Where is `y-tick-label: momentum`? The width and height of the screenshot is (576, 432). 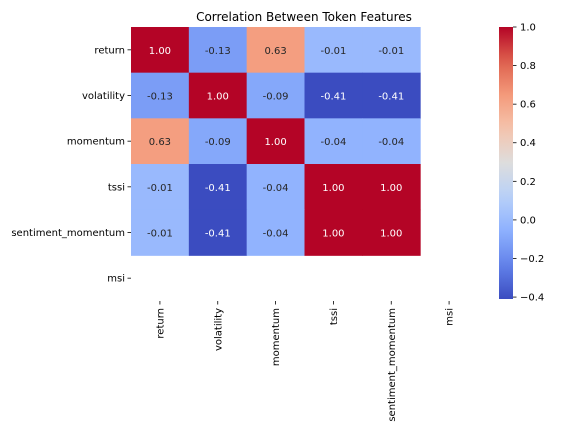 y-tick-label: momentum is located at coordinates (96, 142).